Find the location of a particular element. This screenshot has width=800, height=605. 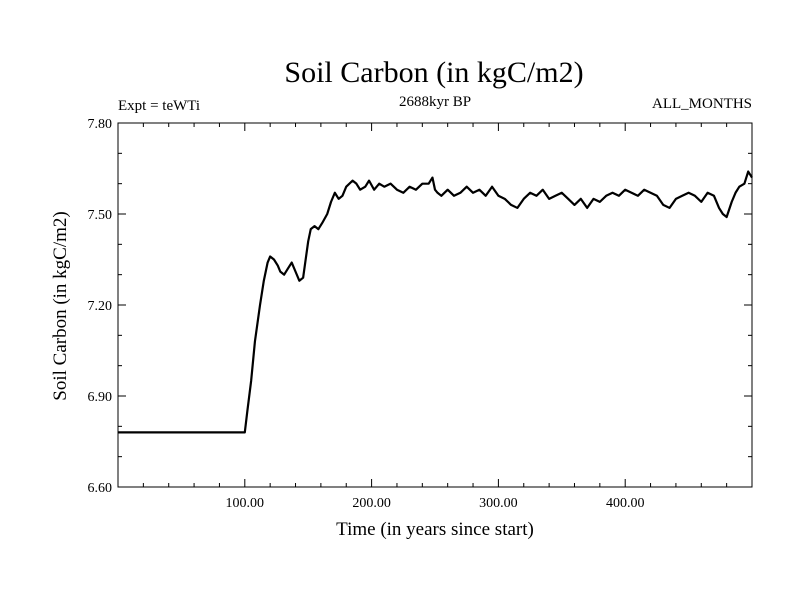

y-tick-label: 6.60 is located at coordinates (100, 488).